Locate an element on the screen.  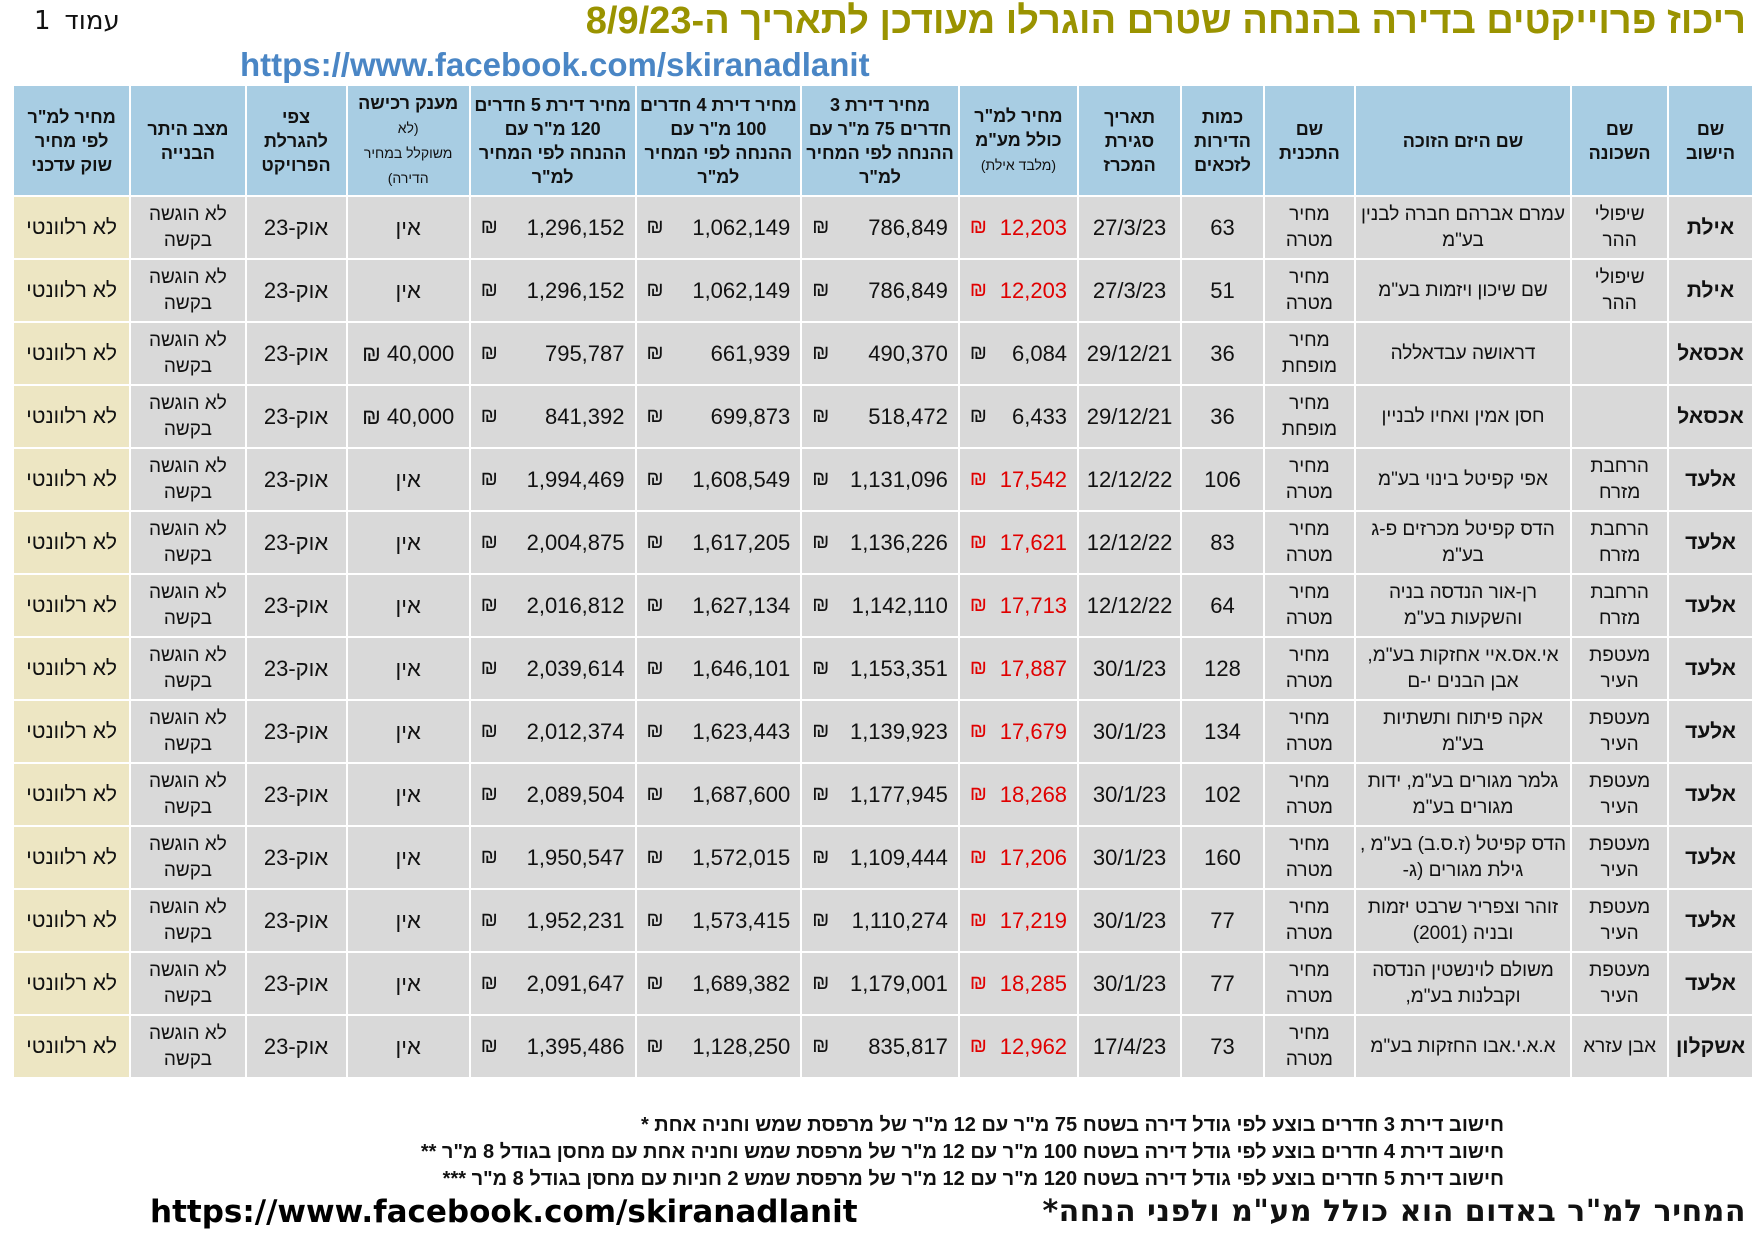
cell-developer: חסן אמין ואחיו לבניין is located at coordinates (1463, 416).